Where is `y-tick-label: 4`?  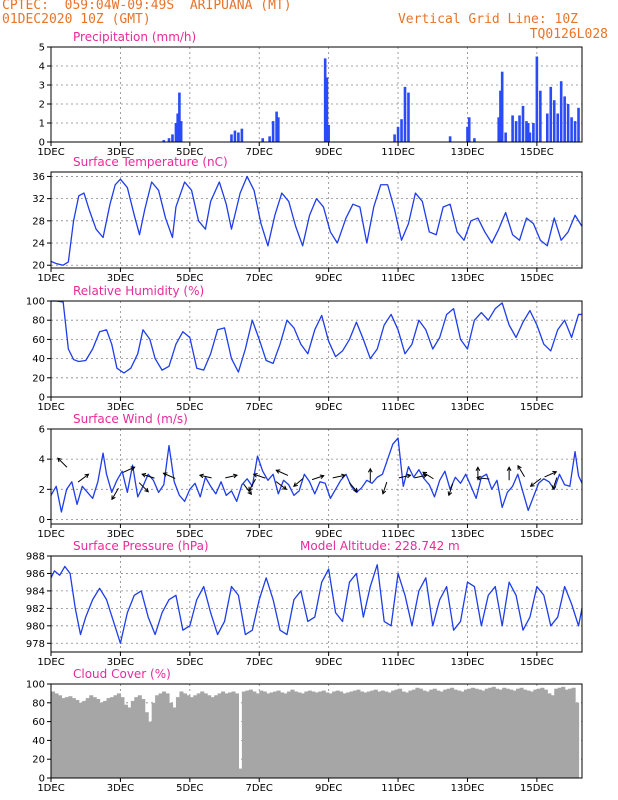 y-tick-label: 4 is located at coordinates (42, 460).